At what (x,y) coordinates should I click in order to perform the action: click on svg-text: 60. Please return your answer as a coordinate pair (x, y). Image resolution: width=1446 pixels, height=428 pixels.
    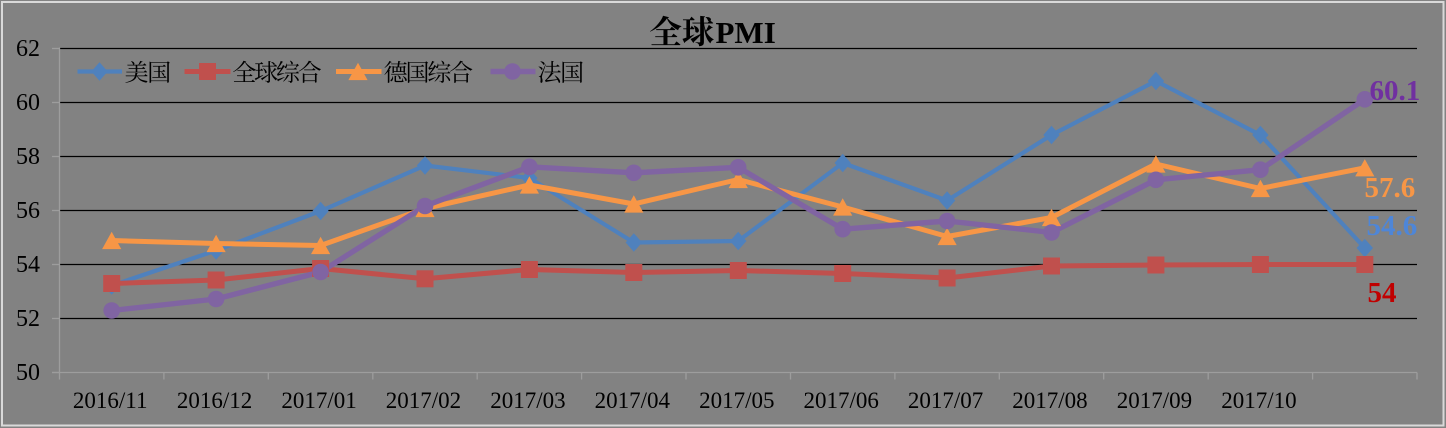
    Looking at the image, I should click on (28, 103).